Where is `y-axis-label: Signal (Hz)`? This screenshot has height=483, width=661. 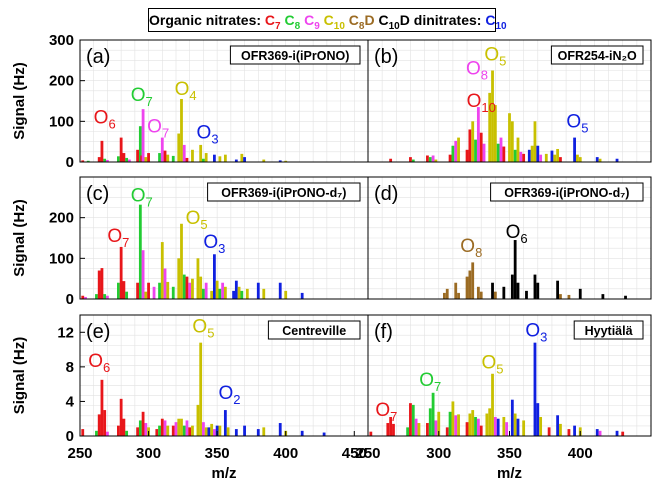 y-axis-label: Signal (Hz) is located at coordinates (19, 101).